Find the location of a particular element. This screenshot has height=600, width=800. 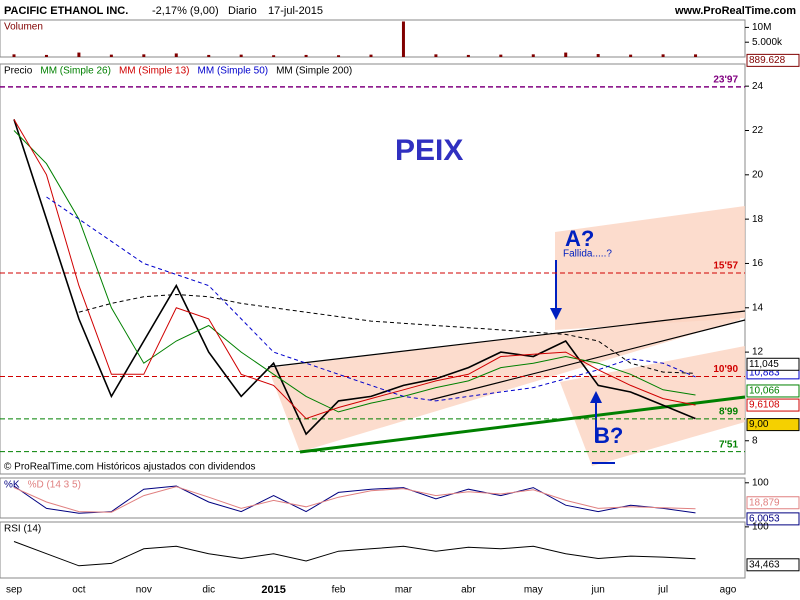

y-tick-label: 18 is located at coordinates (758, 219).